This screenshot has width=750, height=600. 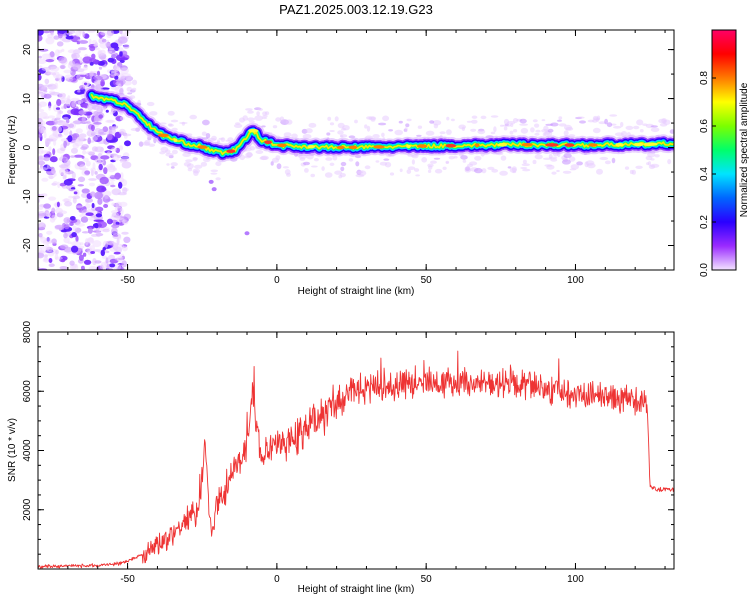 I want to click on y-tick-label: 20, so click(x=27, y=50).